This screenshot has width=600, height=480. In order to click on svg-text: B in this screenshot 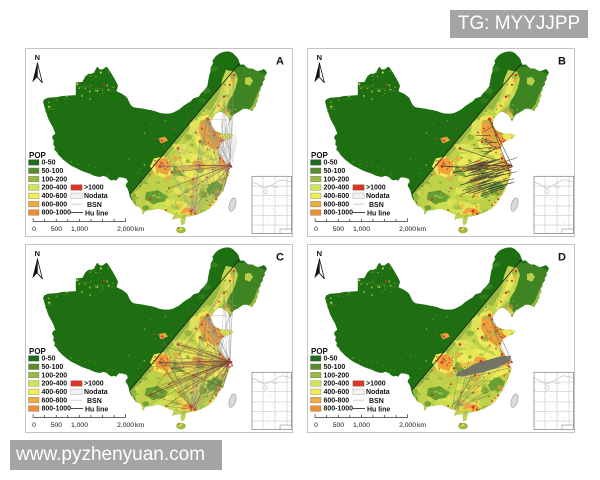, I will do `click(562, 62)`.